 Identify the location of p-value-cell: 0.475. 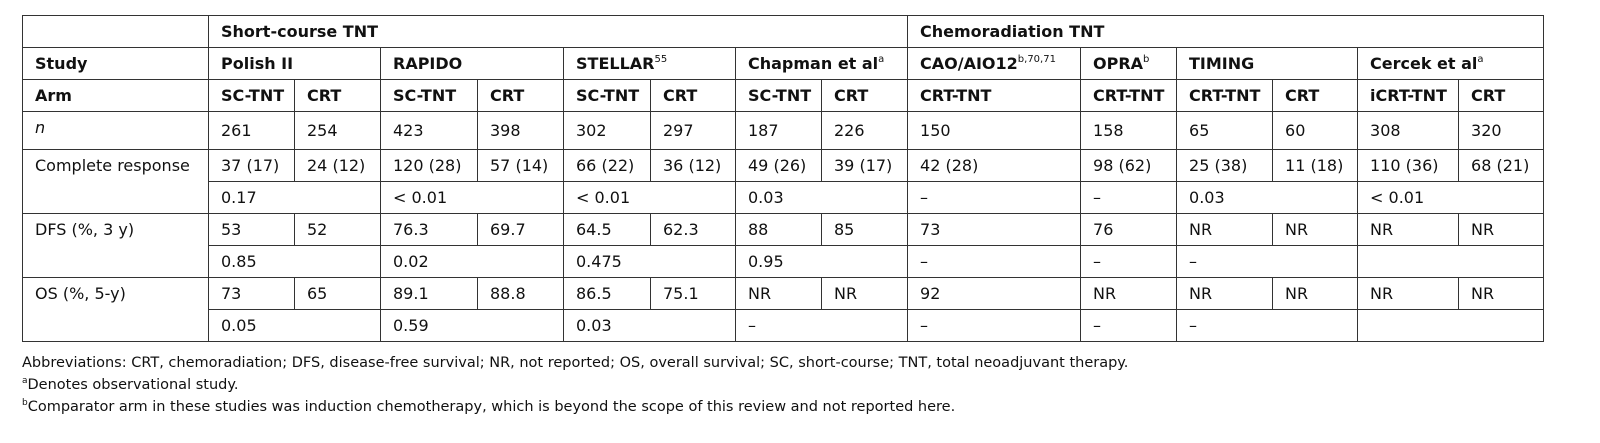
(649, 261).